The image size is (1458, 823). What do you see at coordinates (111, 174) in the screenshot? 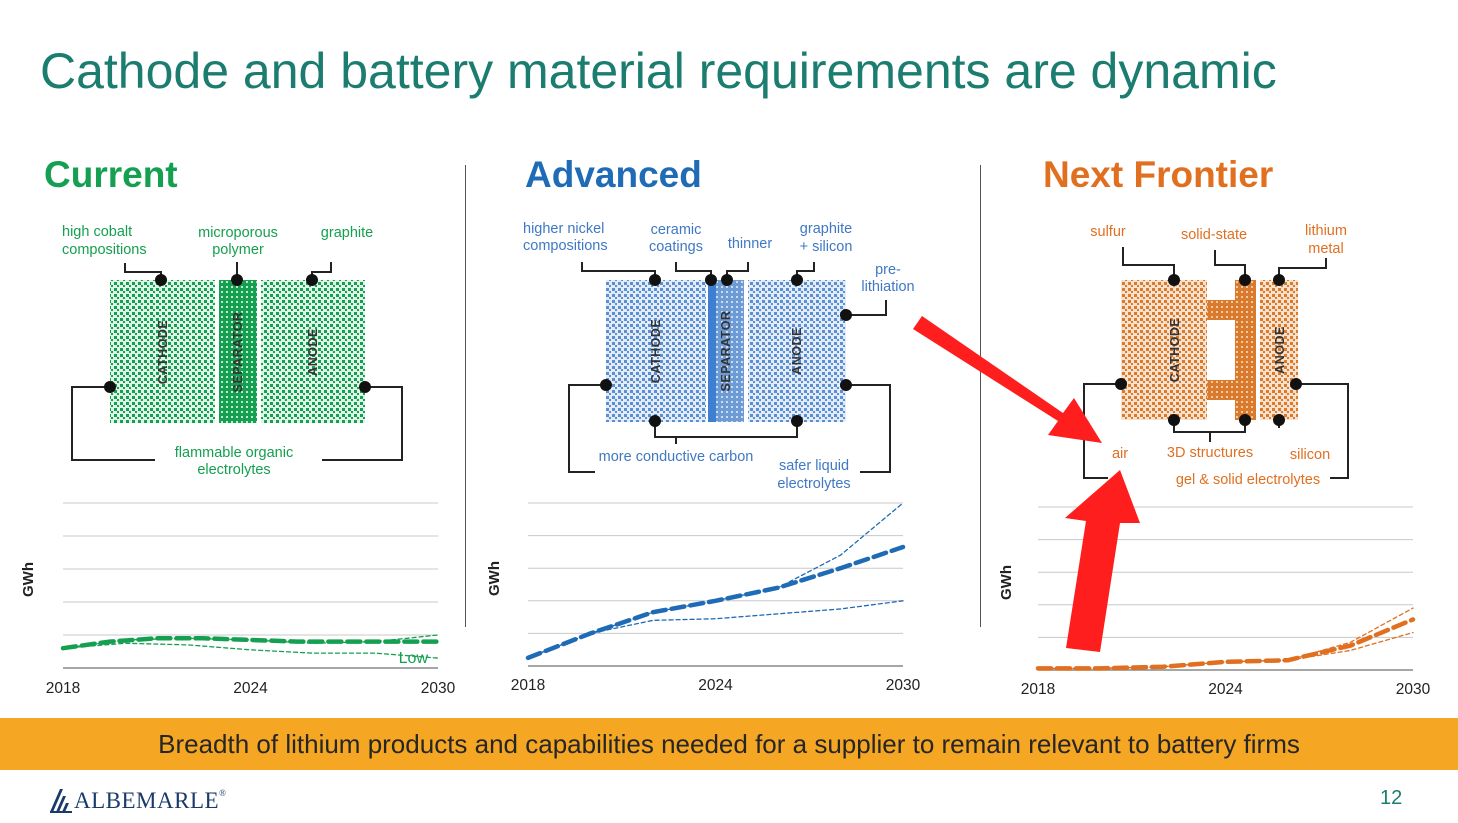
I see `current-heading: Current` at bounding box center [111, 174].